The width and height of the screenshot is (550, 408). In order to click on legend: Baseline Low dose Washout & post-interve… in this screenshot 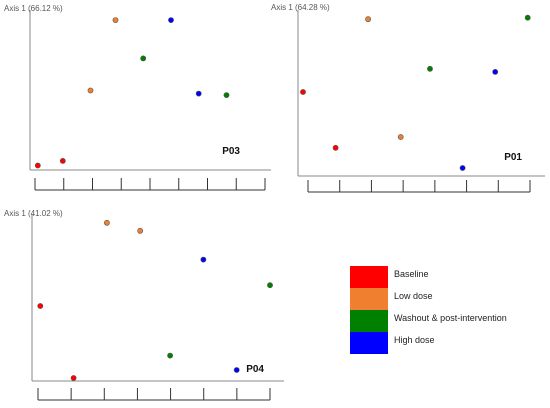, I will do `click(450, 310)`.